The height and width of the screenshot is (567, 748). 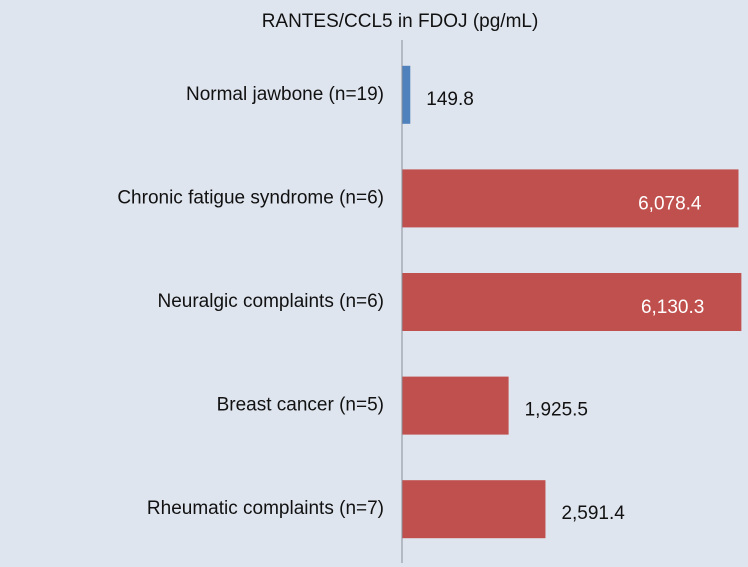 What do you see at coordinates (670, 203) in the screenshot?
I see `data-label: 6,078.4` at bounding box center [670, 203].